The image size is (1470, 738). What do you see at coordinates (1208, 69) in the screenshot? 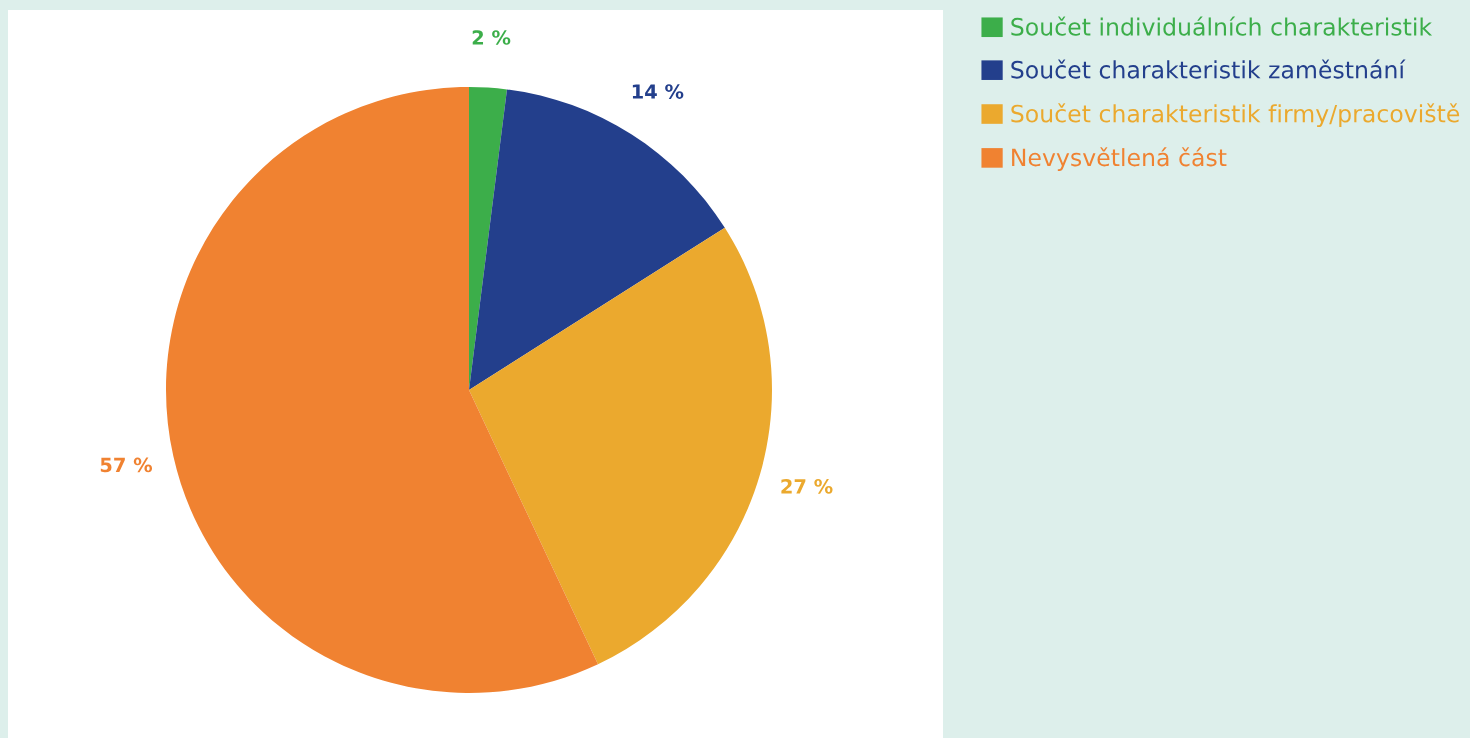
I see `legend-label: Součet charakteristik zaměstnání` at bounding box center [1208, 69].